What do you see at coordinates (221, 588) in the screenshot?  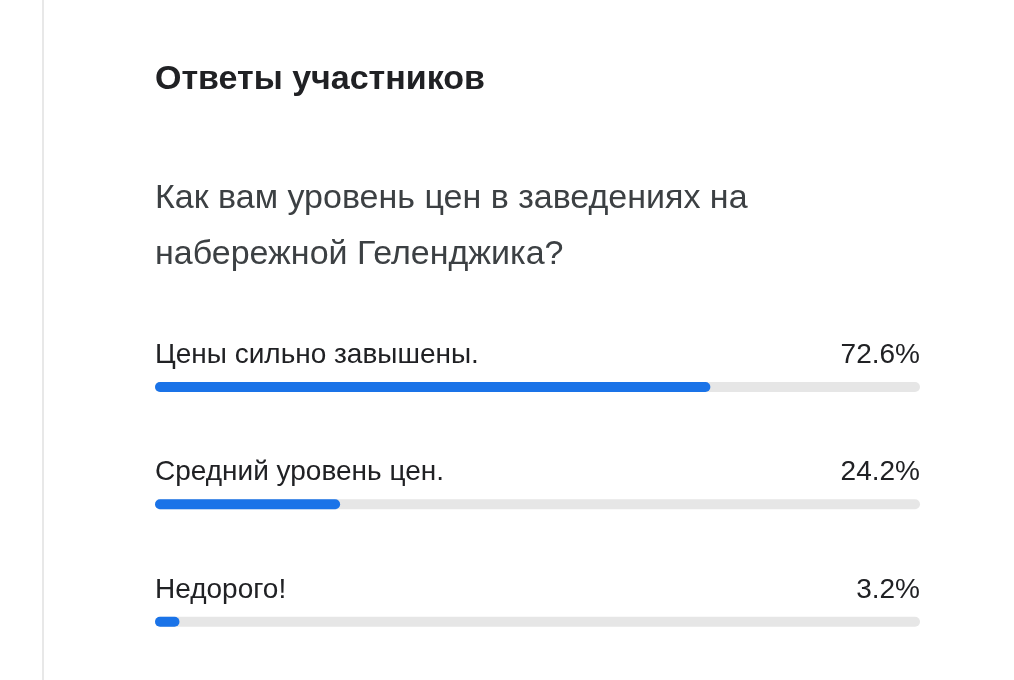 I see `y-tick-label: Недорого!` at bounding box center [221, 588].